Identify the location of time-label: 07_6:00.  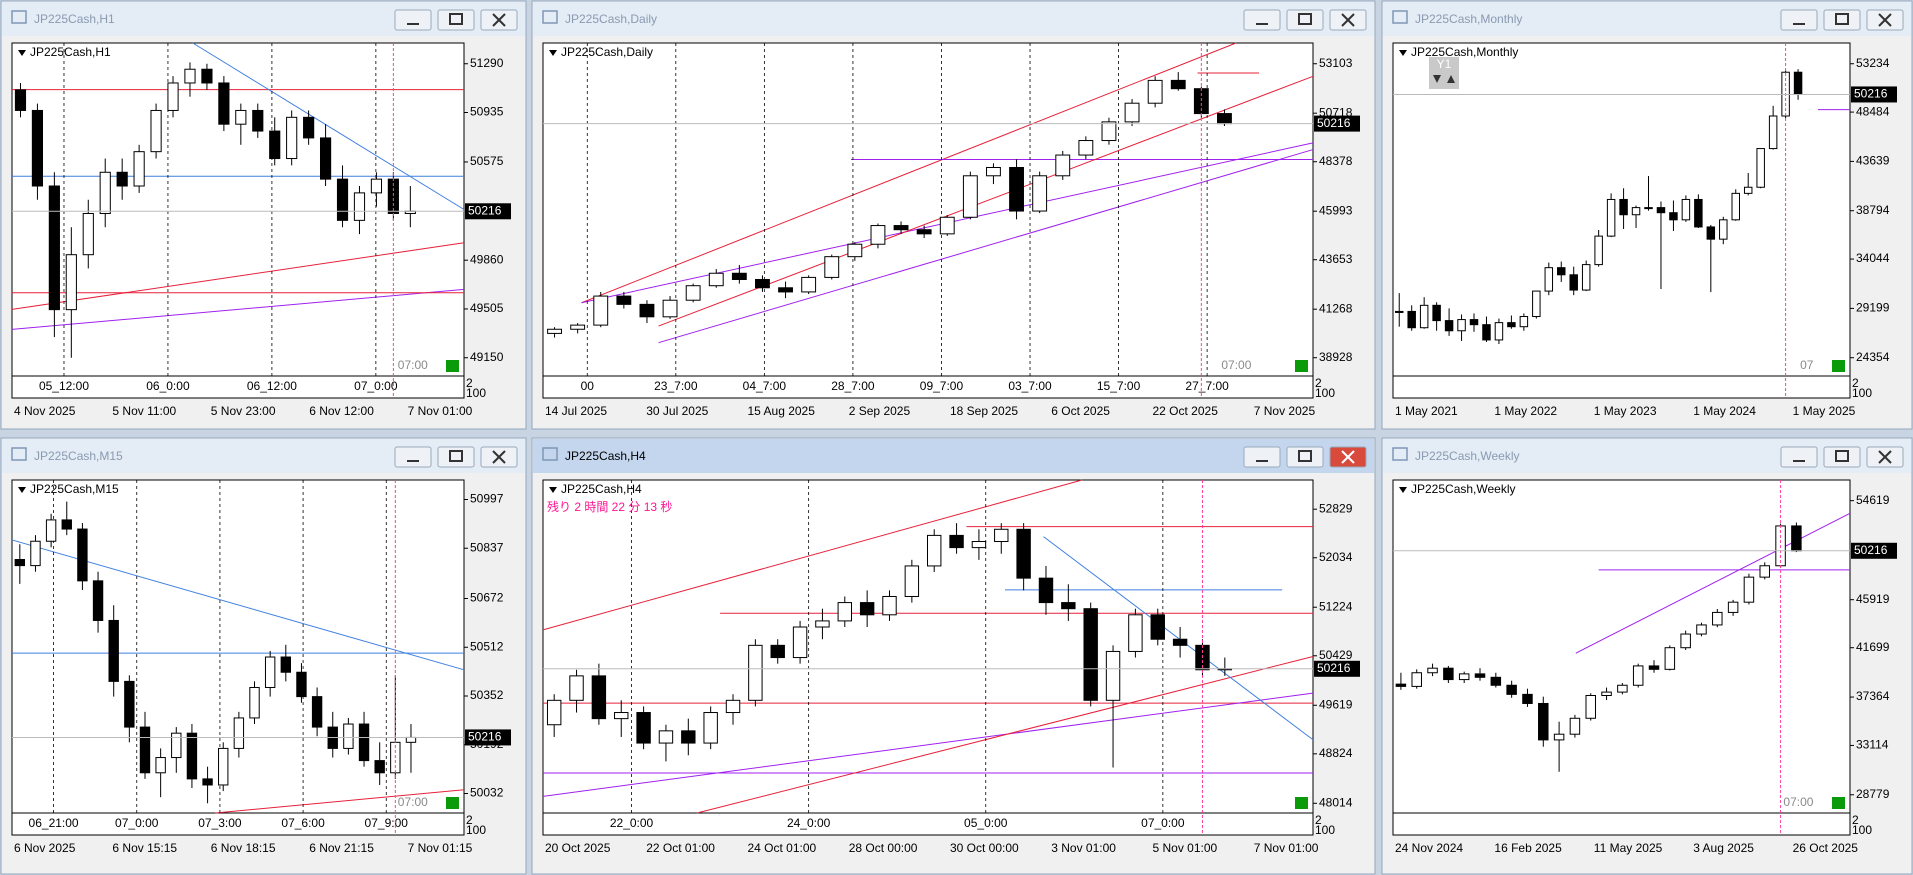
(303, 823).